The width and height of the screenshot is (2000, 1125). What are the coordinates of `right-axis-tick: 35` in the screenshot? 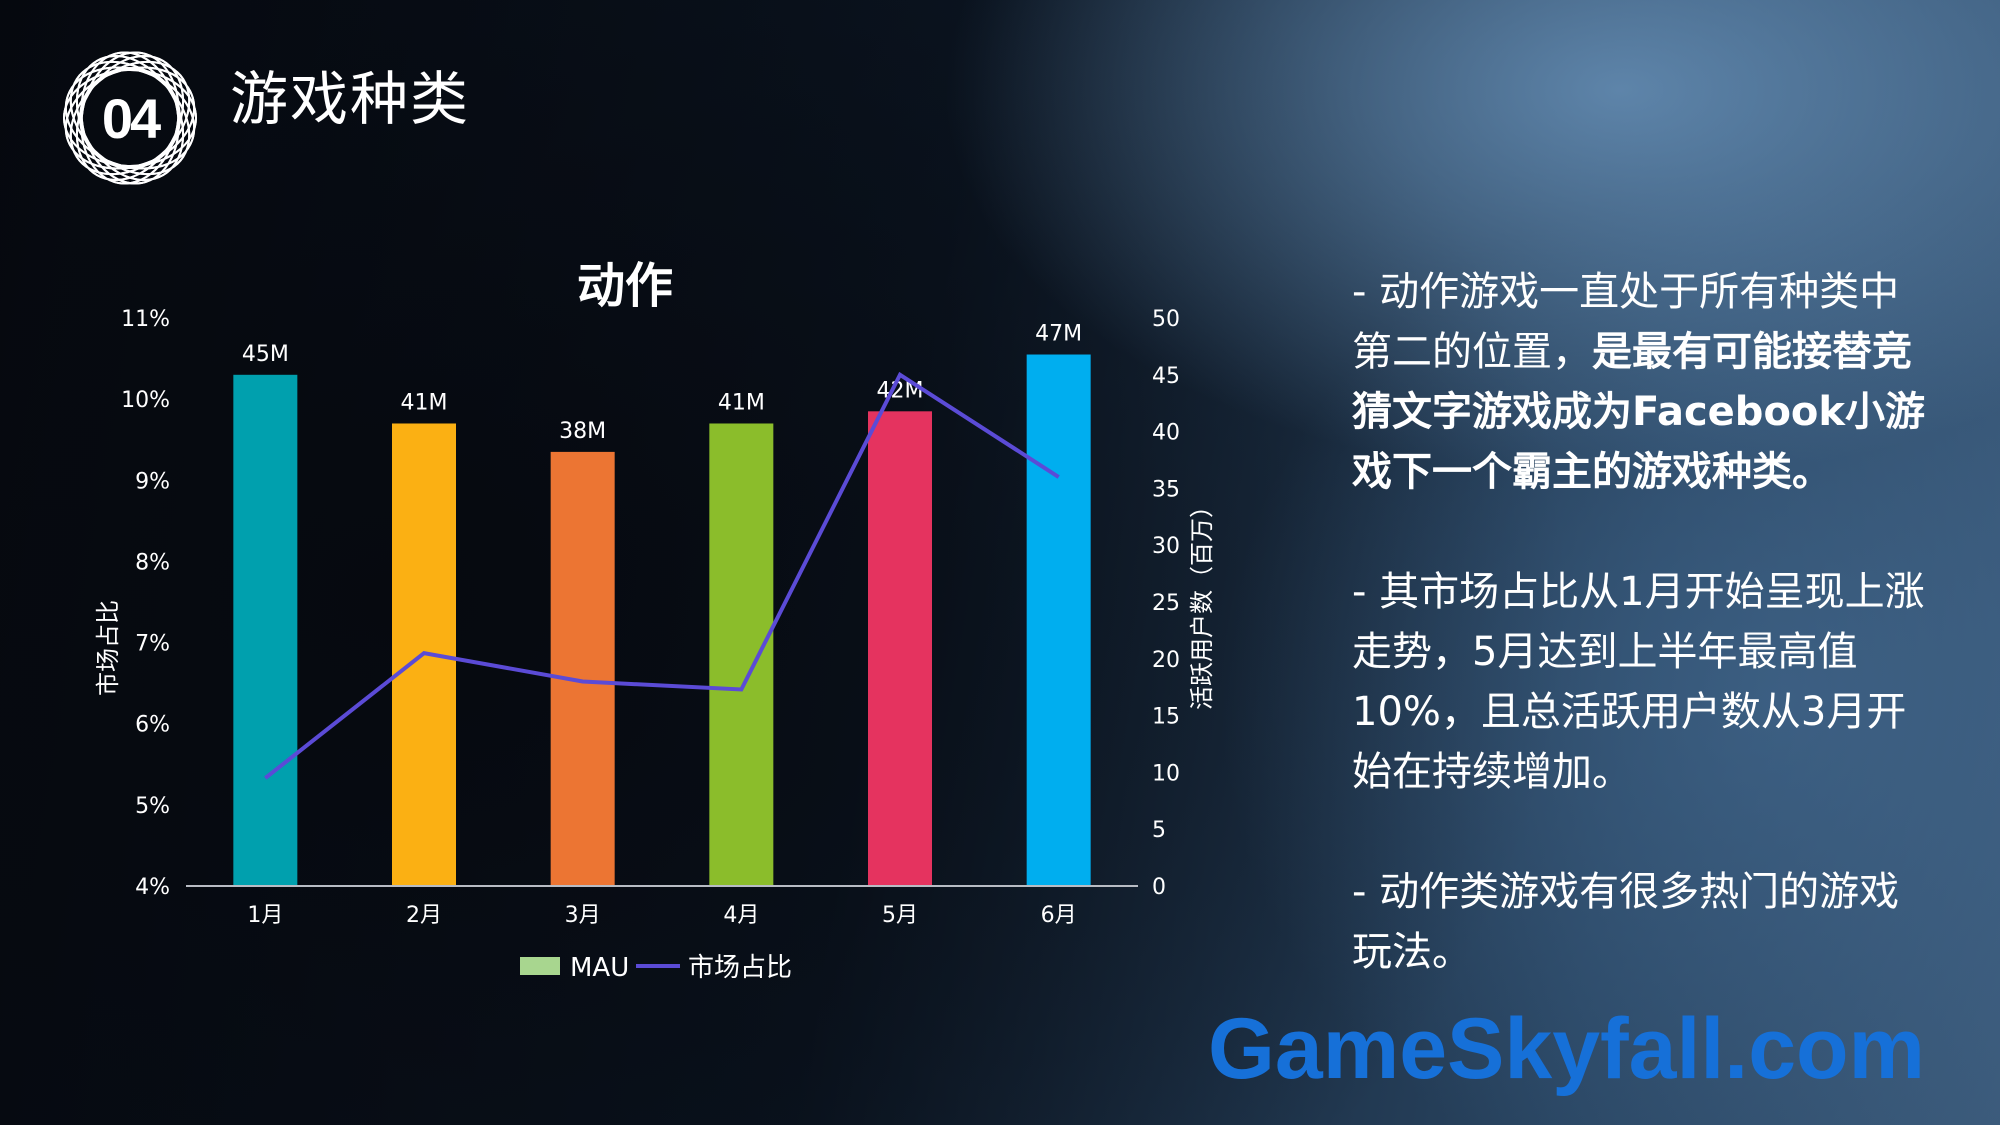 It's located at (1166, 489).